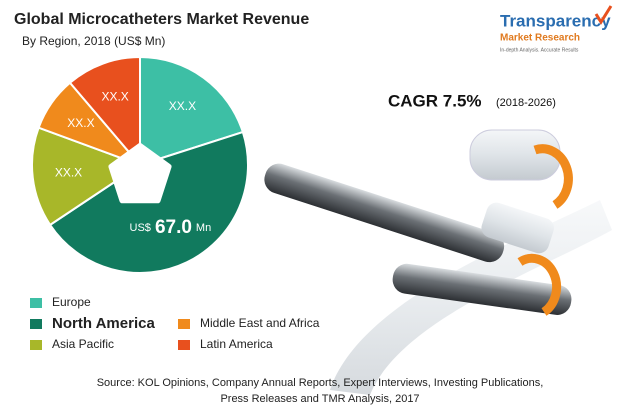 The width and height of the screenshot is (620, 420). Describe the element at coordinates (236, 344) in the screenshot. I see `legend-label: Latin America` at that location.